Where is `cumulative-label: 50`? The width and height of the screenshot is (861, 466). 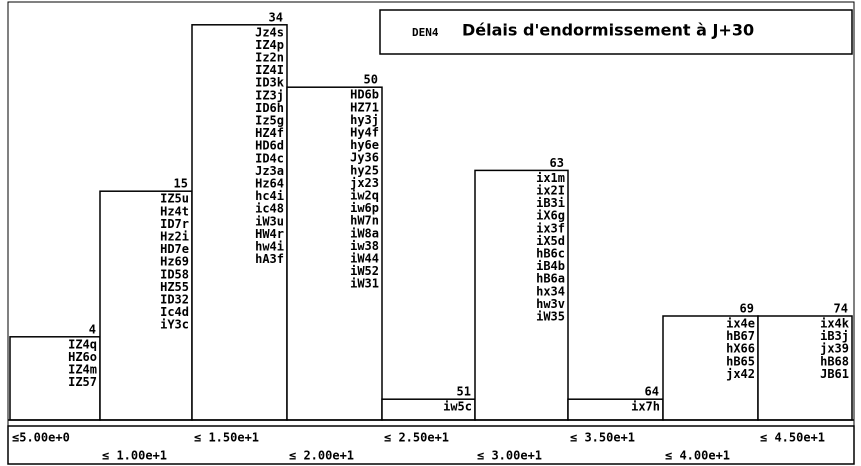
cumulative-label: 50 is located at coordinates (371, 80).